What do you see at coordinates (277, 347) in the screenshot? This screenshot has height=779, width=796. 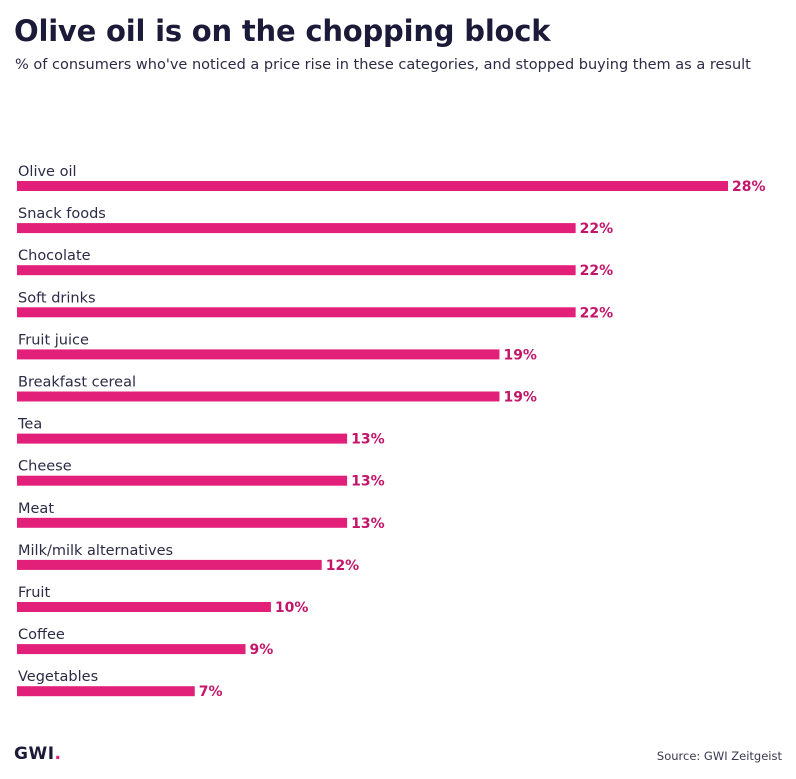 I see `bar-row: Fruit juice 19%` at bounding box center [277, 347].